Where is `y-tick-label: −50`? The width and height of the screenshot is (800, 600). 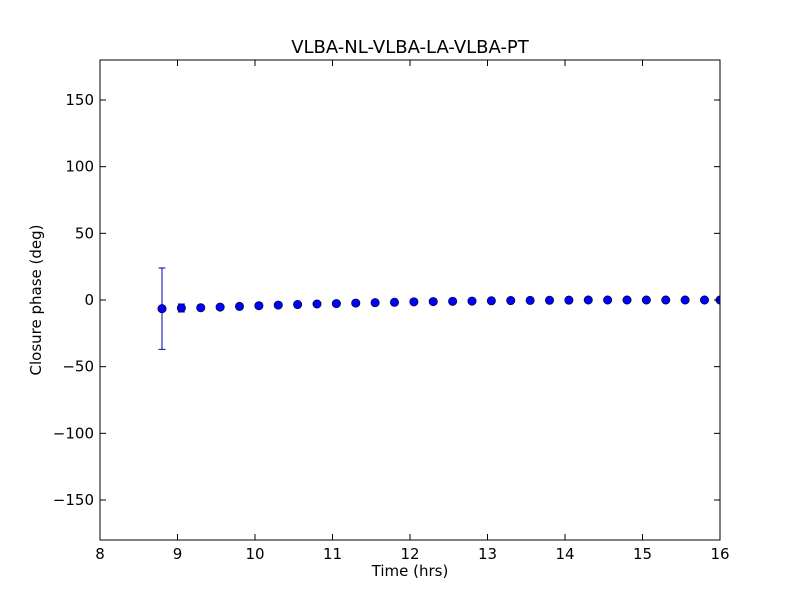
y-tick-label: −50 is located at coordinates (78, 367).